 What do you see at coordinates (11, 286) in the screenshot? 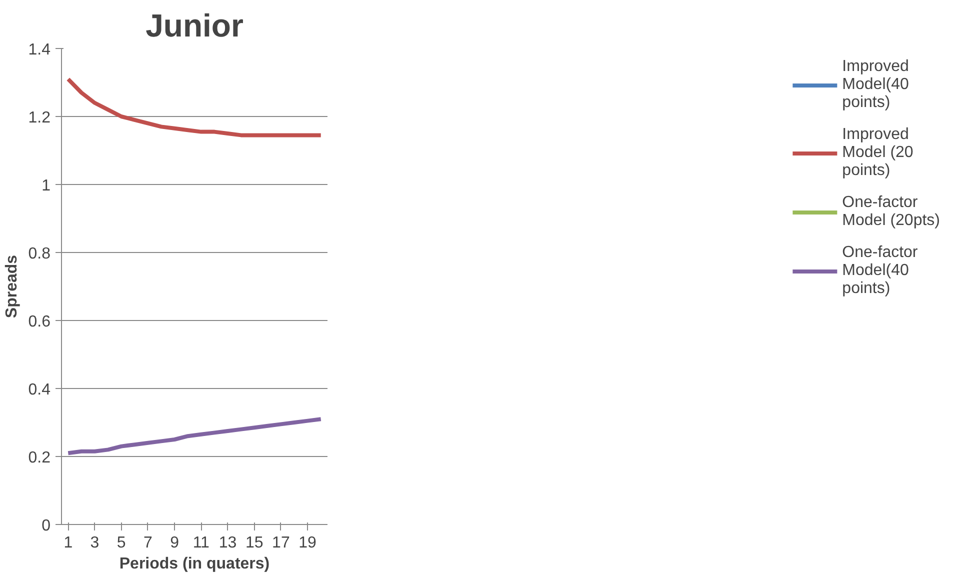
I see `y-axis-title: Spreads` at bounding box center [11, 286].